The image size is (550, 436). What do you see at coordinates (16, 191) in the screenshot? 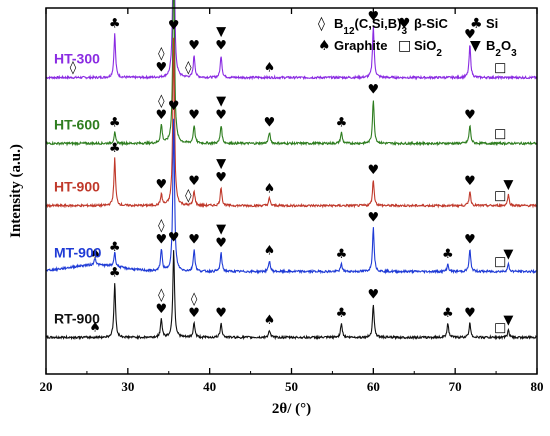
I see `y-axis-label: Intensity (a.u.)` at bounding box center [16, 191].